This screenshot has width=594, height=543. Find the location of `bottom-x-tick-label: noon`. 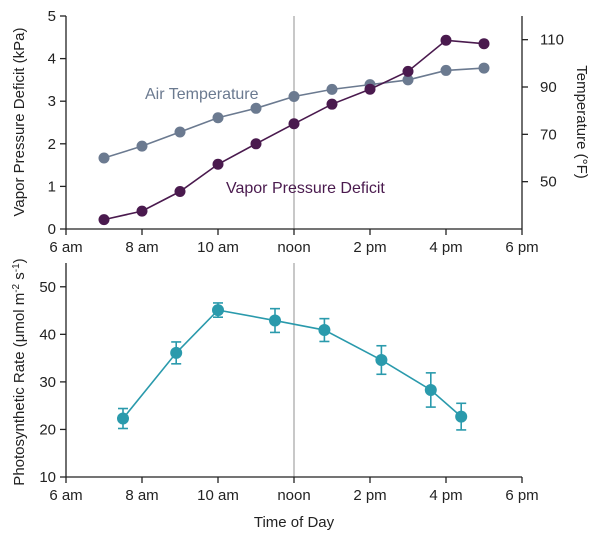

bottom-x-tick-label: noon is located at coordinates (293, 495).